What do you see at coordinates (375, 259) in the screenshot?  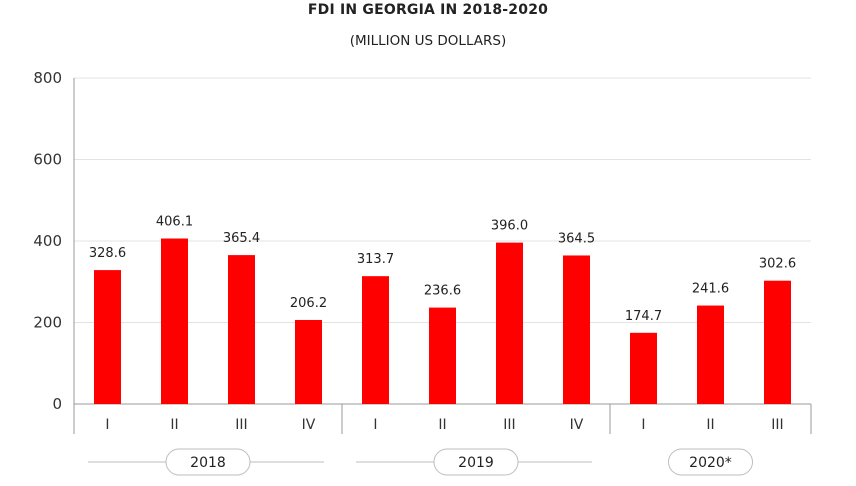 I see `data-label: 313.7` at bounding box center [375, 259].